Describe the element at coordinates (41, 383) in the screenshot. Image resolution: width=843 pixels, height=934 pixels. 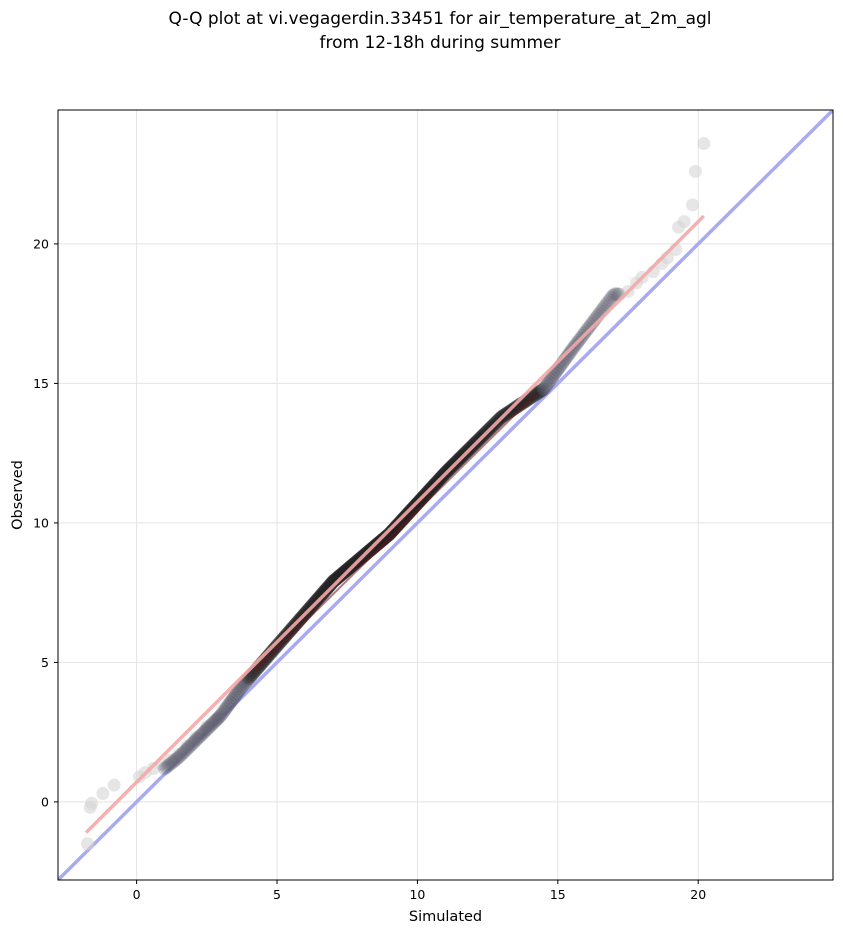
I see `y-tick-label: 15` at that location.